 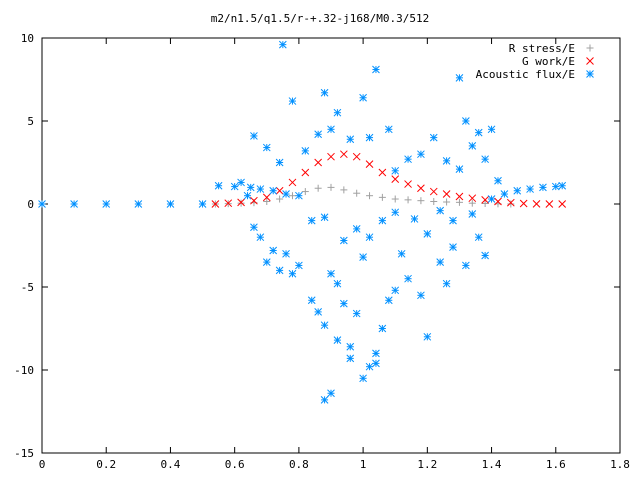 I want to click on legend-label: R stress/E, so click(x=542, y=48).